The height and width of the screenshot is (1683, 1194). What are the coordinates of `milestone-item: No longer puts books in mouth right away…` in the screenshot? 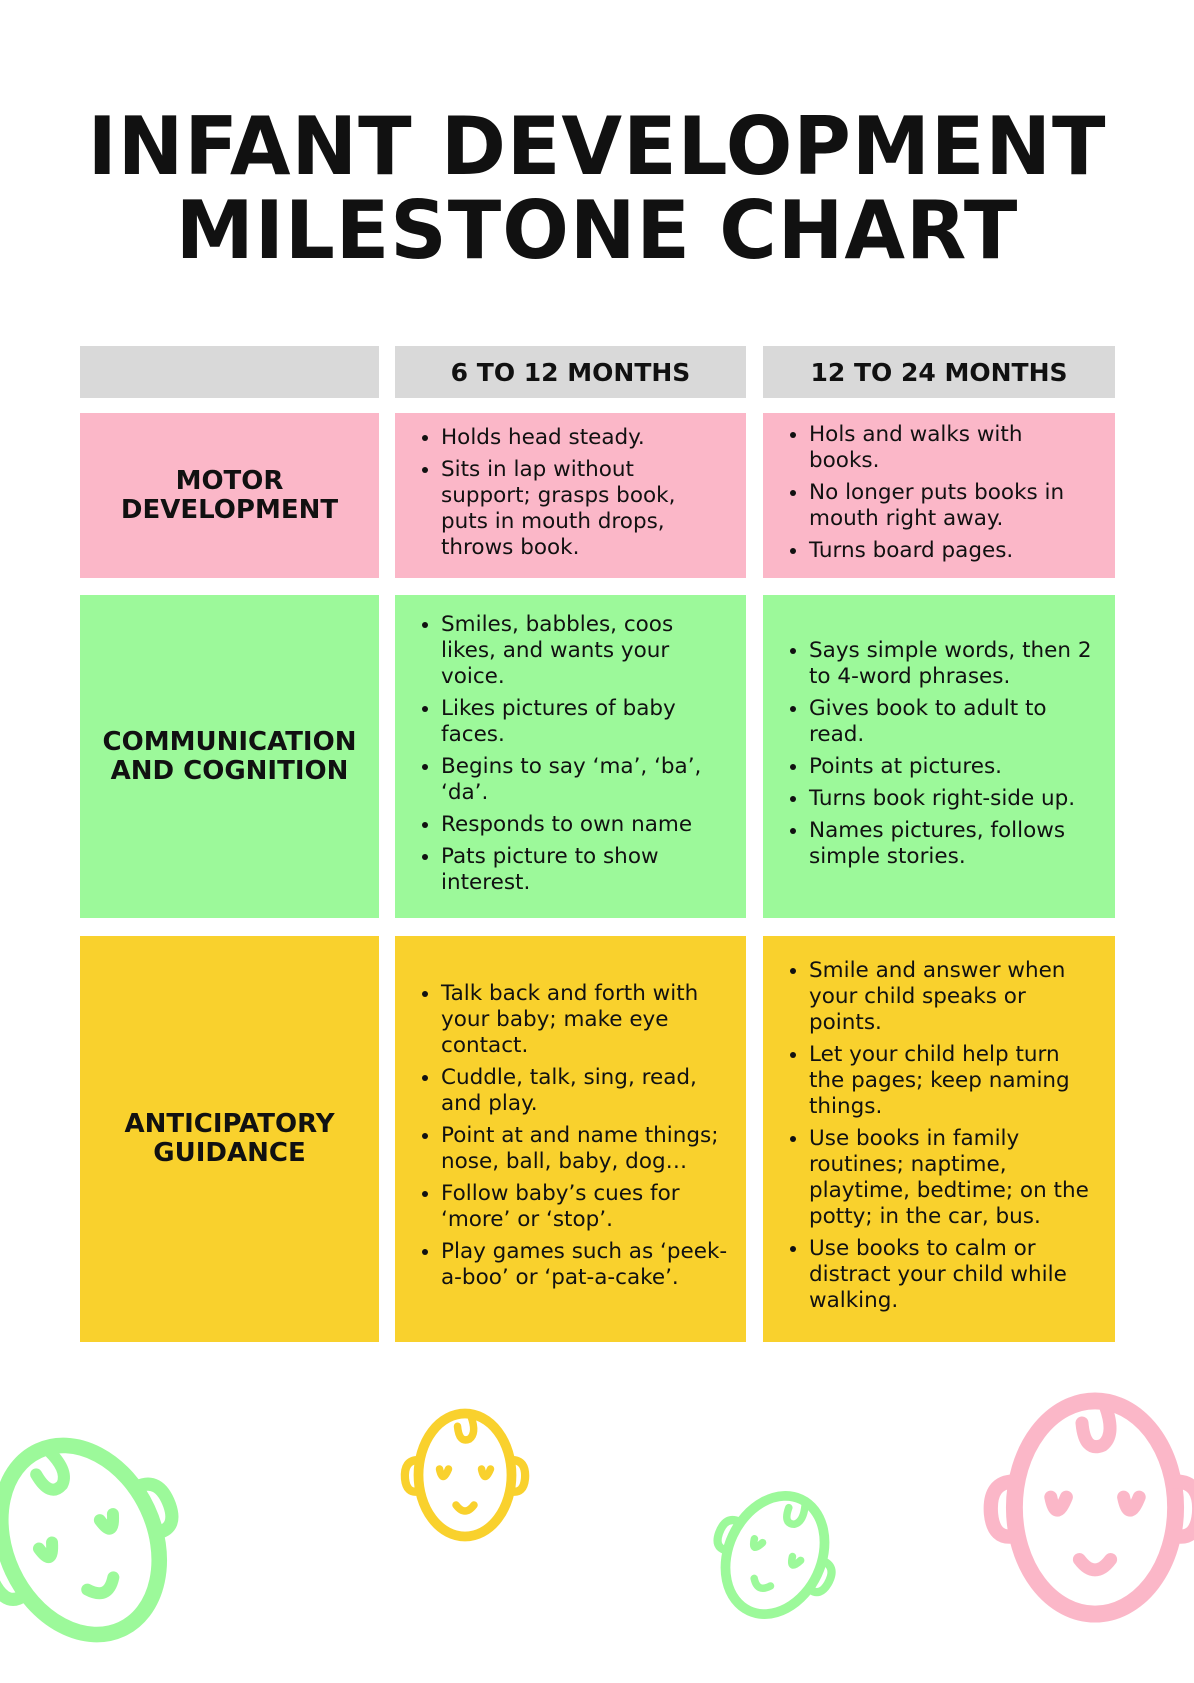 It's located at (953, 506).